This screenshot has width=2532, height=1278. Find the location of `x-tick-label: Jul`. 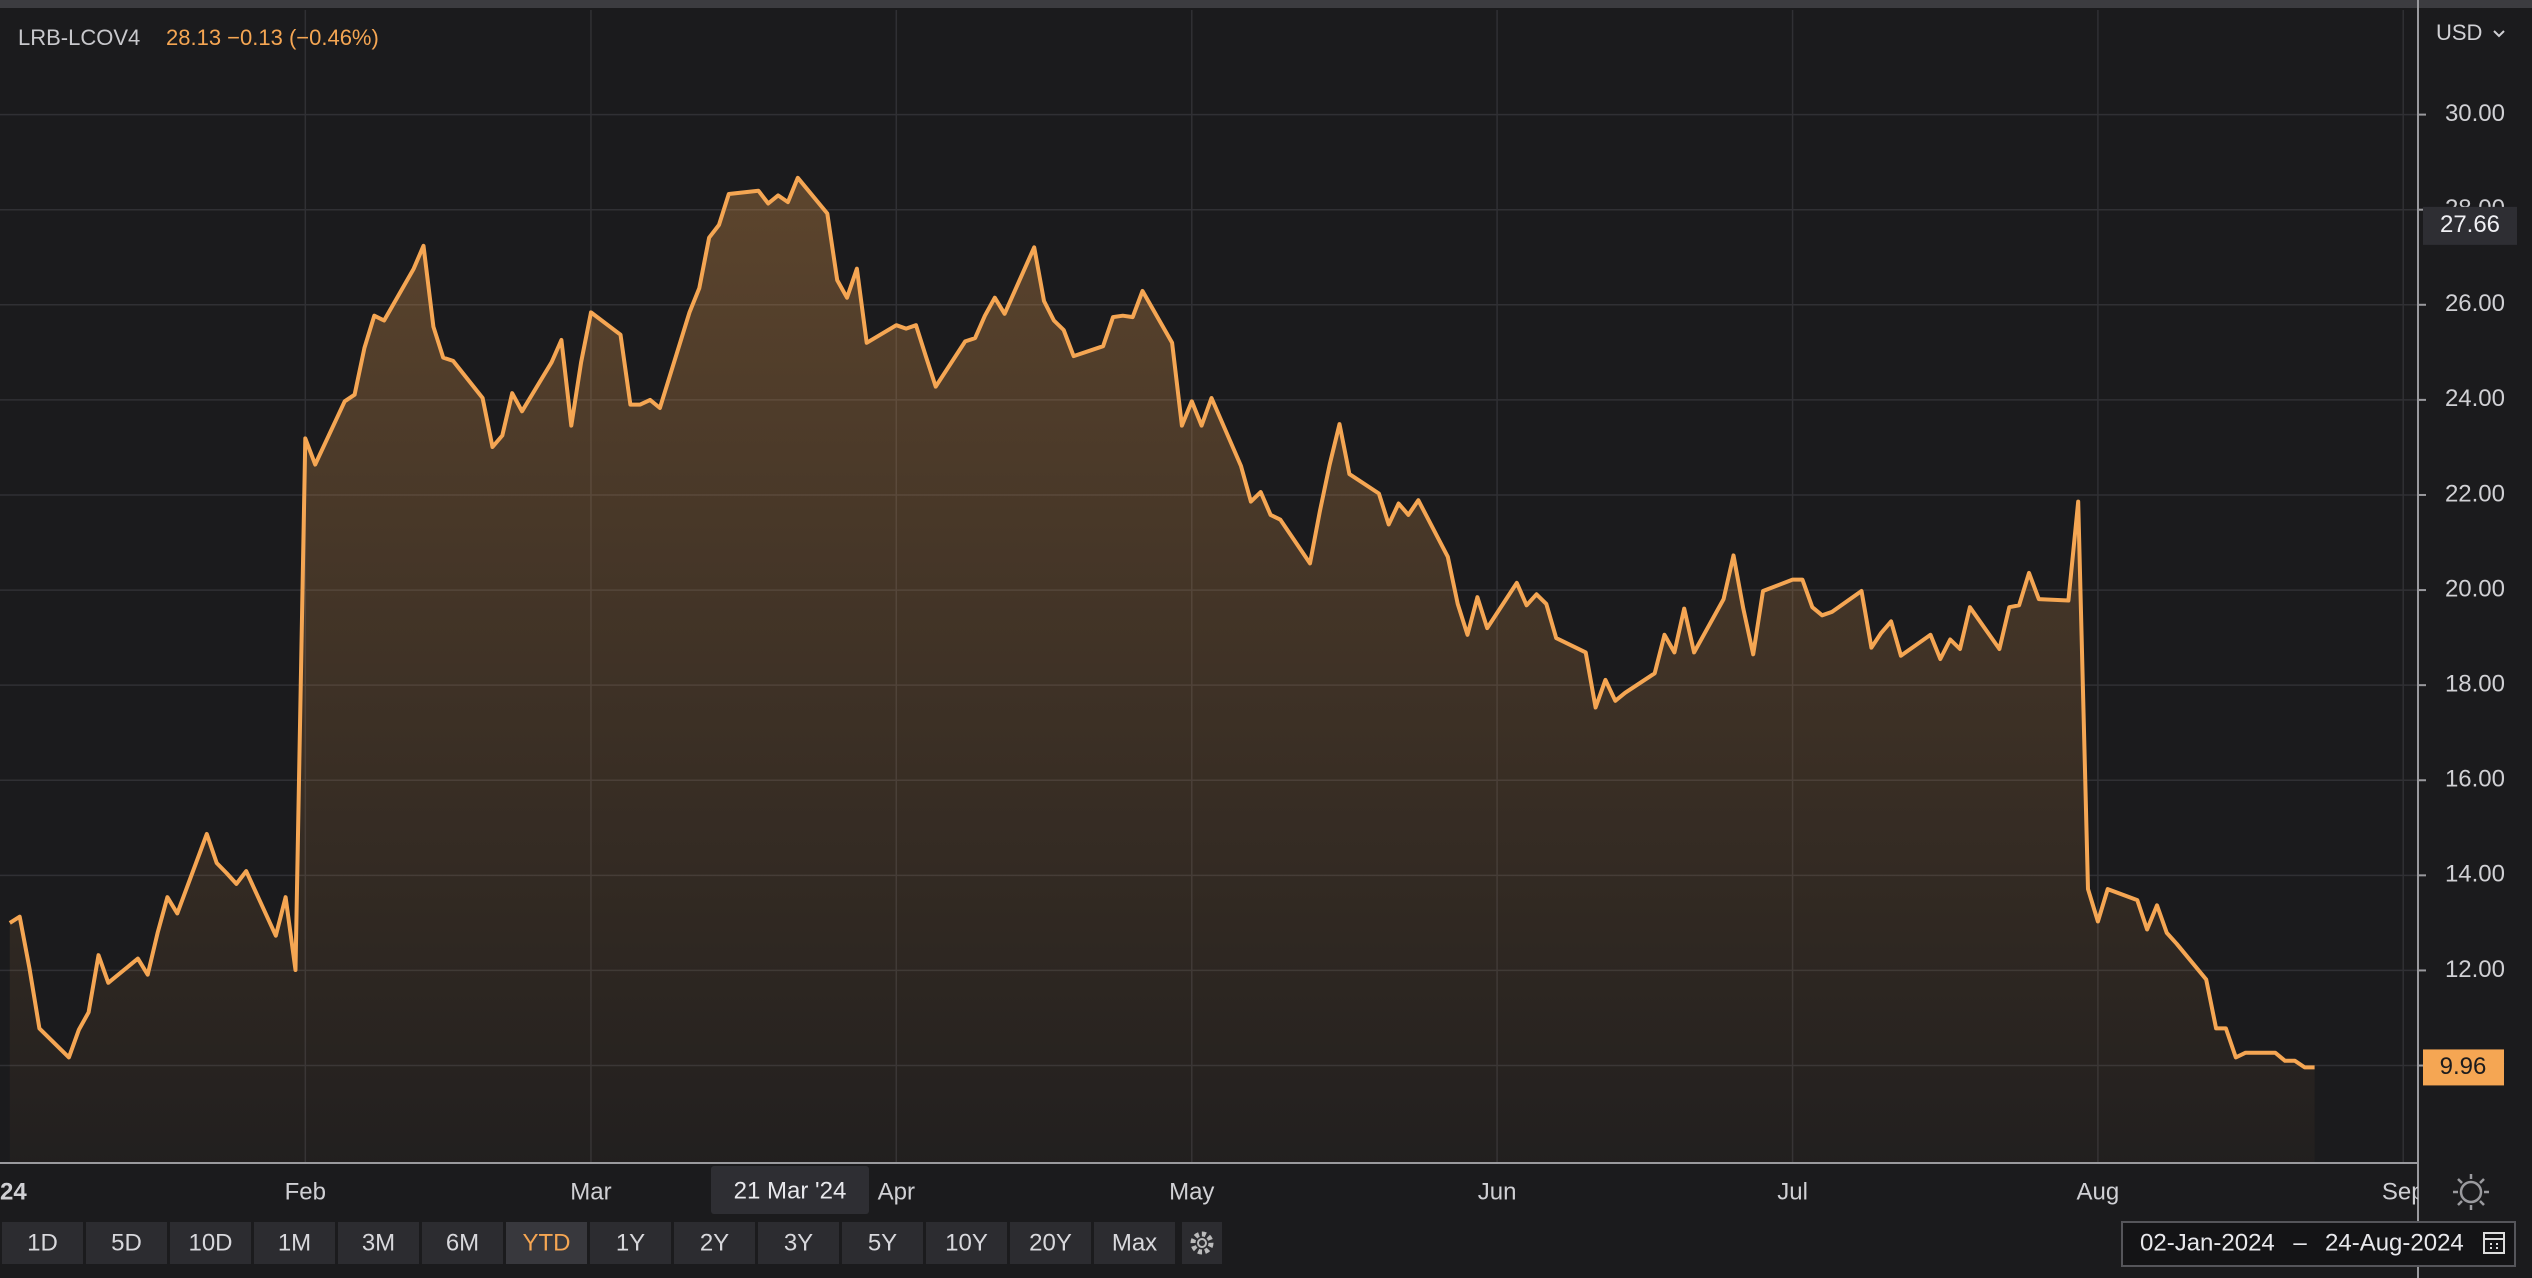

x-tick-label: Jul is located at coordinates (1792, 1191).